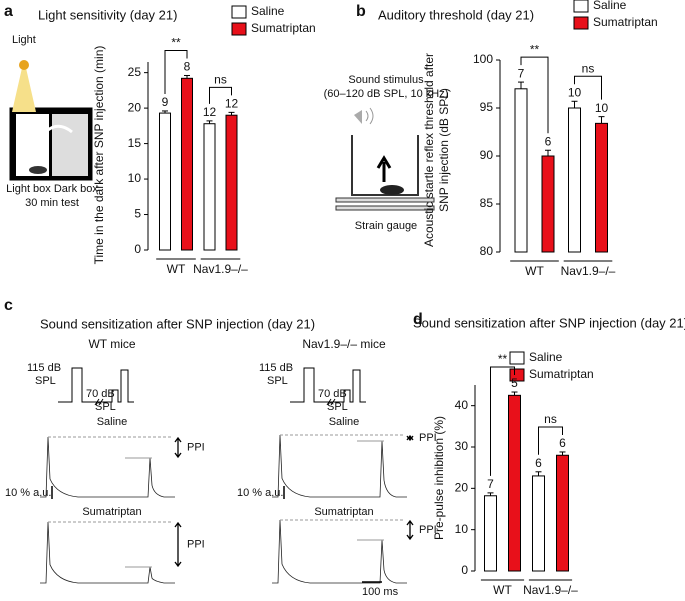 The width and height of the screenshot is (685, 601). I want to click on y-axis-label: Pre-pulse inhibition (%), so click(439, 478).